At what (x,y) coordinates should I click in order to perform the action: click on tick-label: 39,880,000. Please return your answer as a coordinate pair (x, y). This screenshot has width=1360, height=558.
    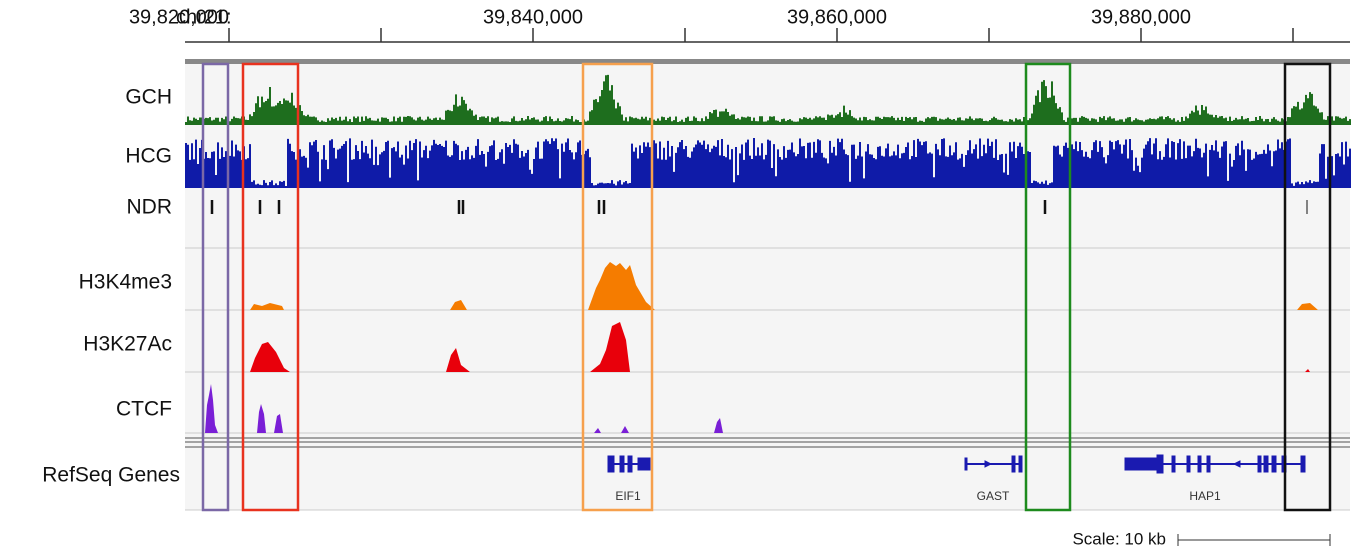
    Looking at the image, I should click on (1141, 17).